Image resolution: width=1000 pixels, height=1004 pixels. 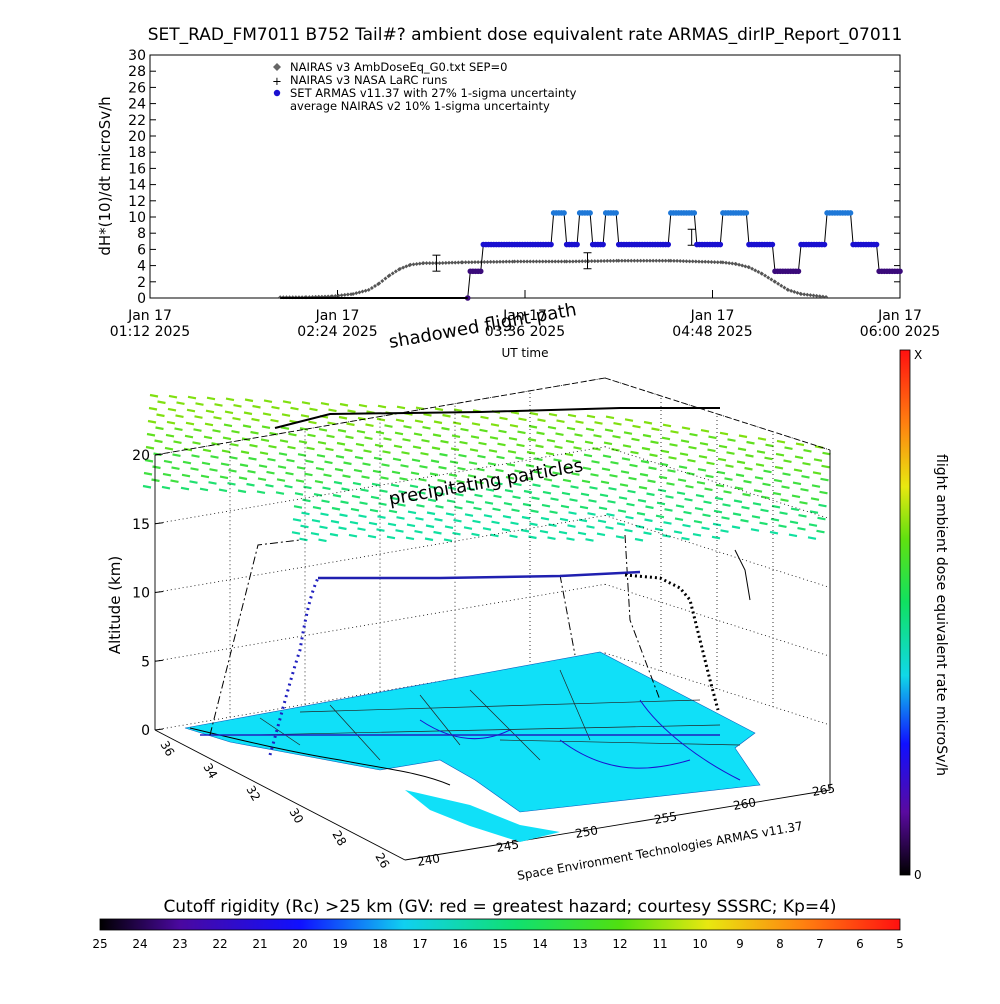 I want to click on flight-climb, so click(x=294, y=666).